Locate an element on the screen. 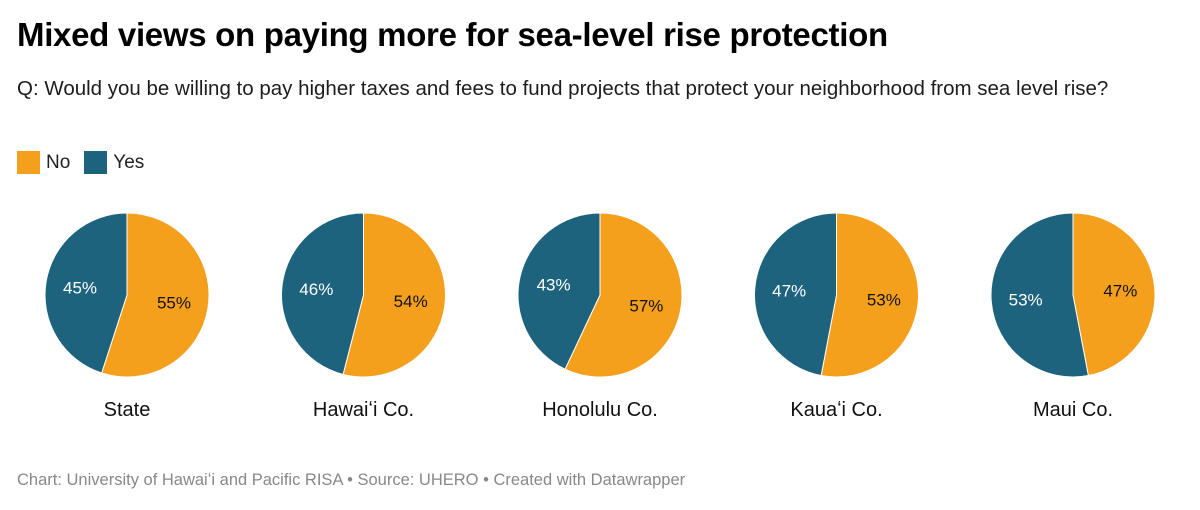  pie-name-maui-co: Maui Co. is located at coordinates (1073, 410).